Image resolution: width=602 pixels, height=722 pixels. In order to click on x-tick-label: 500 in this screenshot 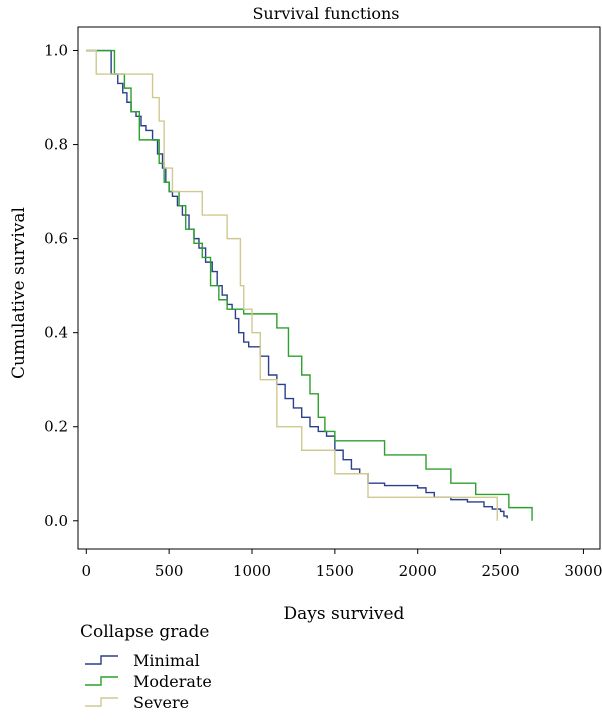, I will do `click(169, 571)`.